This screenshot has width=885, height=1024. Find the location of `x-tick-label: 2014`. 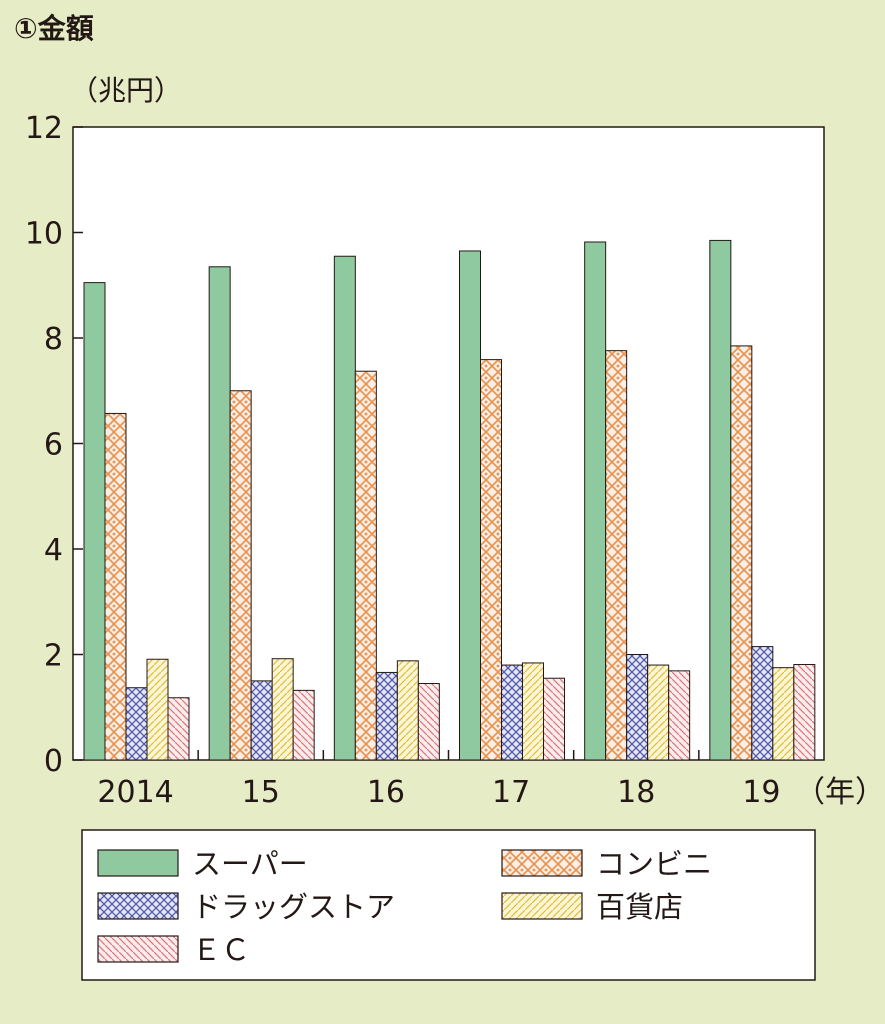

x-tick-label: 2014 is located at coordinates (135, 792).